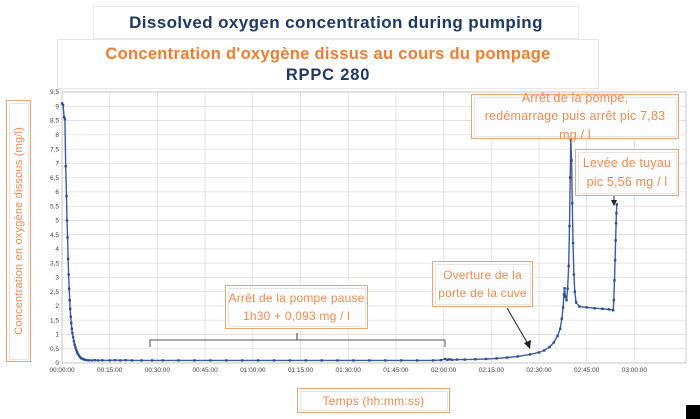 This screenshot has height=419, width=700. Describe the element at coordinates (57, 192) in the screenshot. I see `svg-text: 6` at that location.